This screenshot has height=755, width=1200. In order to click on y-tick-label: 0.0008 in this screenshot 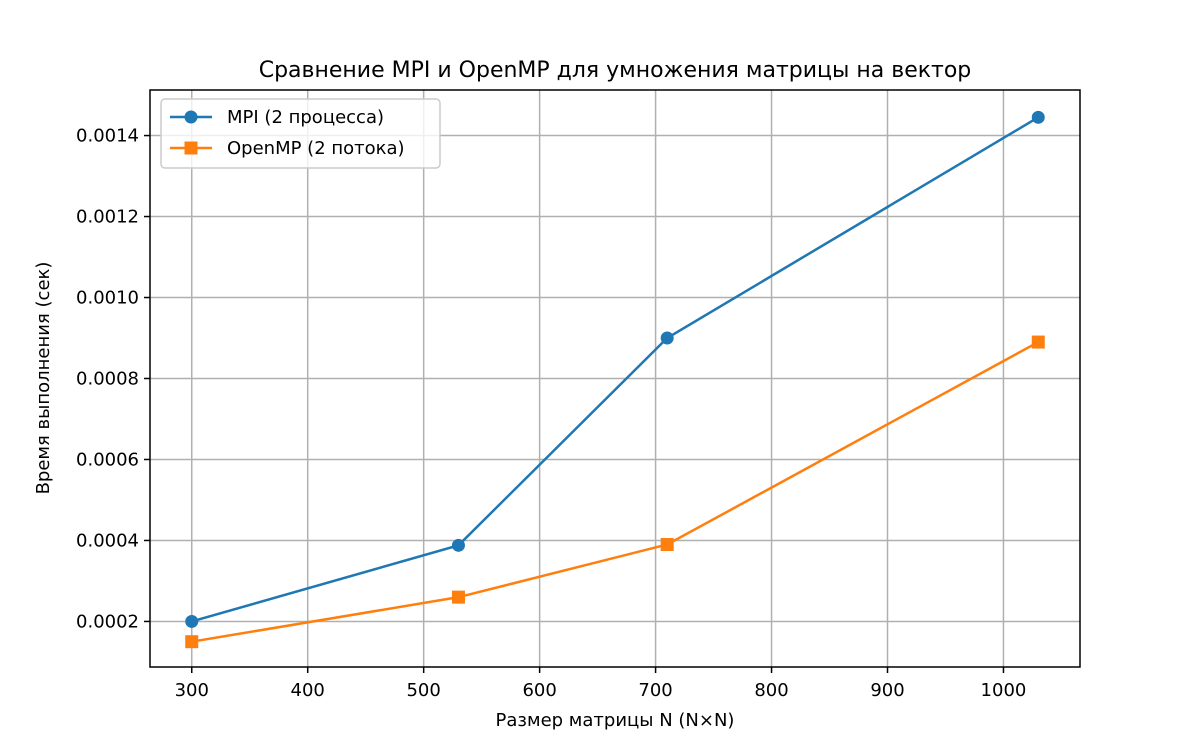, I will do `click(107, 379)`.